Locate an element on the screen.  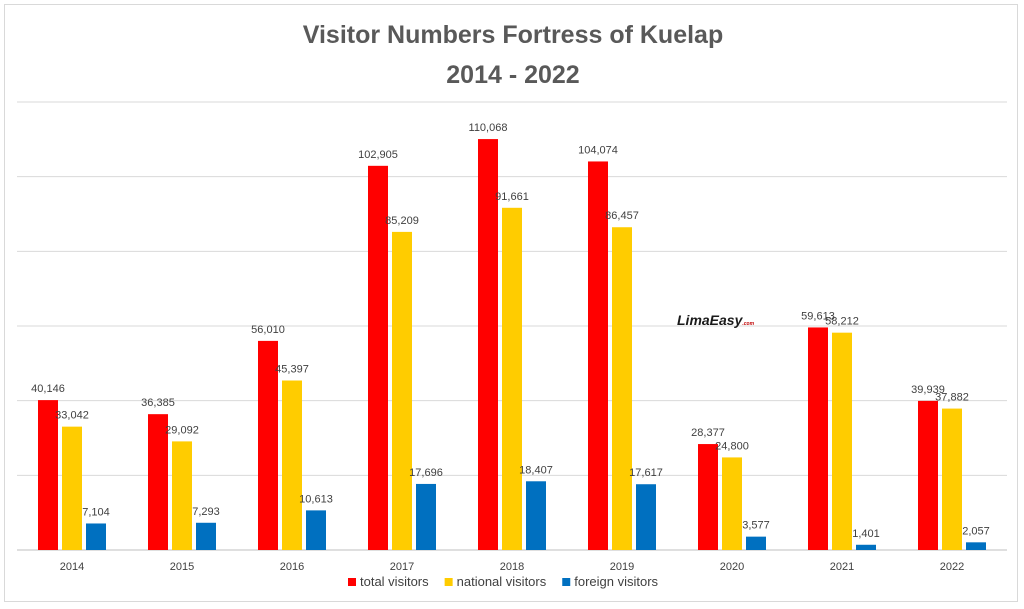
data-label-2020-2: 3,577 is located at coordinates (756, 526).